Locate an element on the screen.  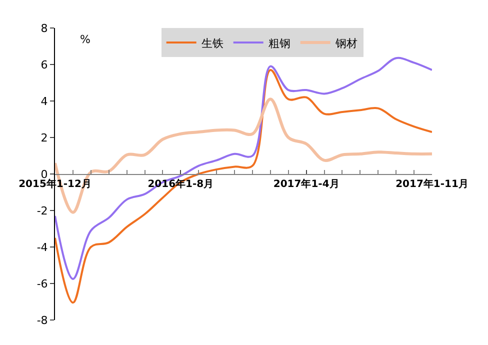
y-tick-label: 6 is located at coordinates (44, 65).